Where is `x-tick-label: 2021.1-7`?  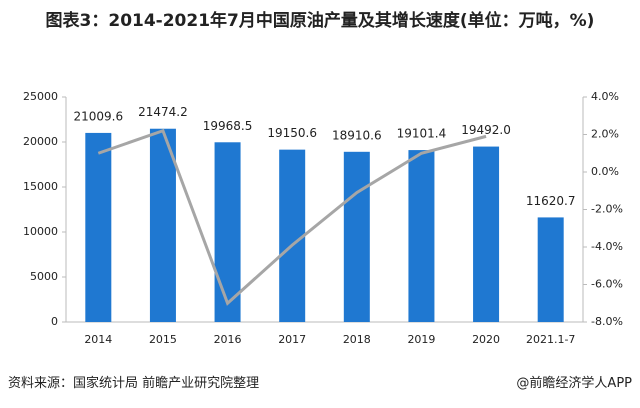 x-tick-label: 2021.1-7 is located at coordinates (550, 339).